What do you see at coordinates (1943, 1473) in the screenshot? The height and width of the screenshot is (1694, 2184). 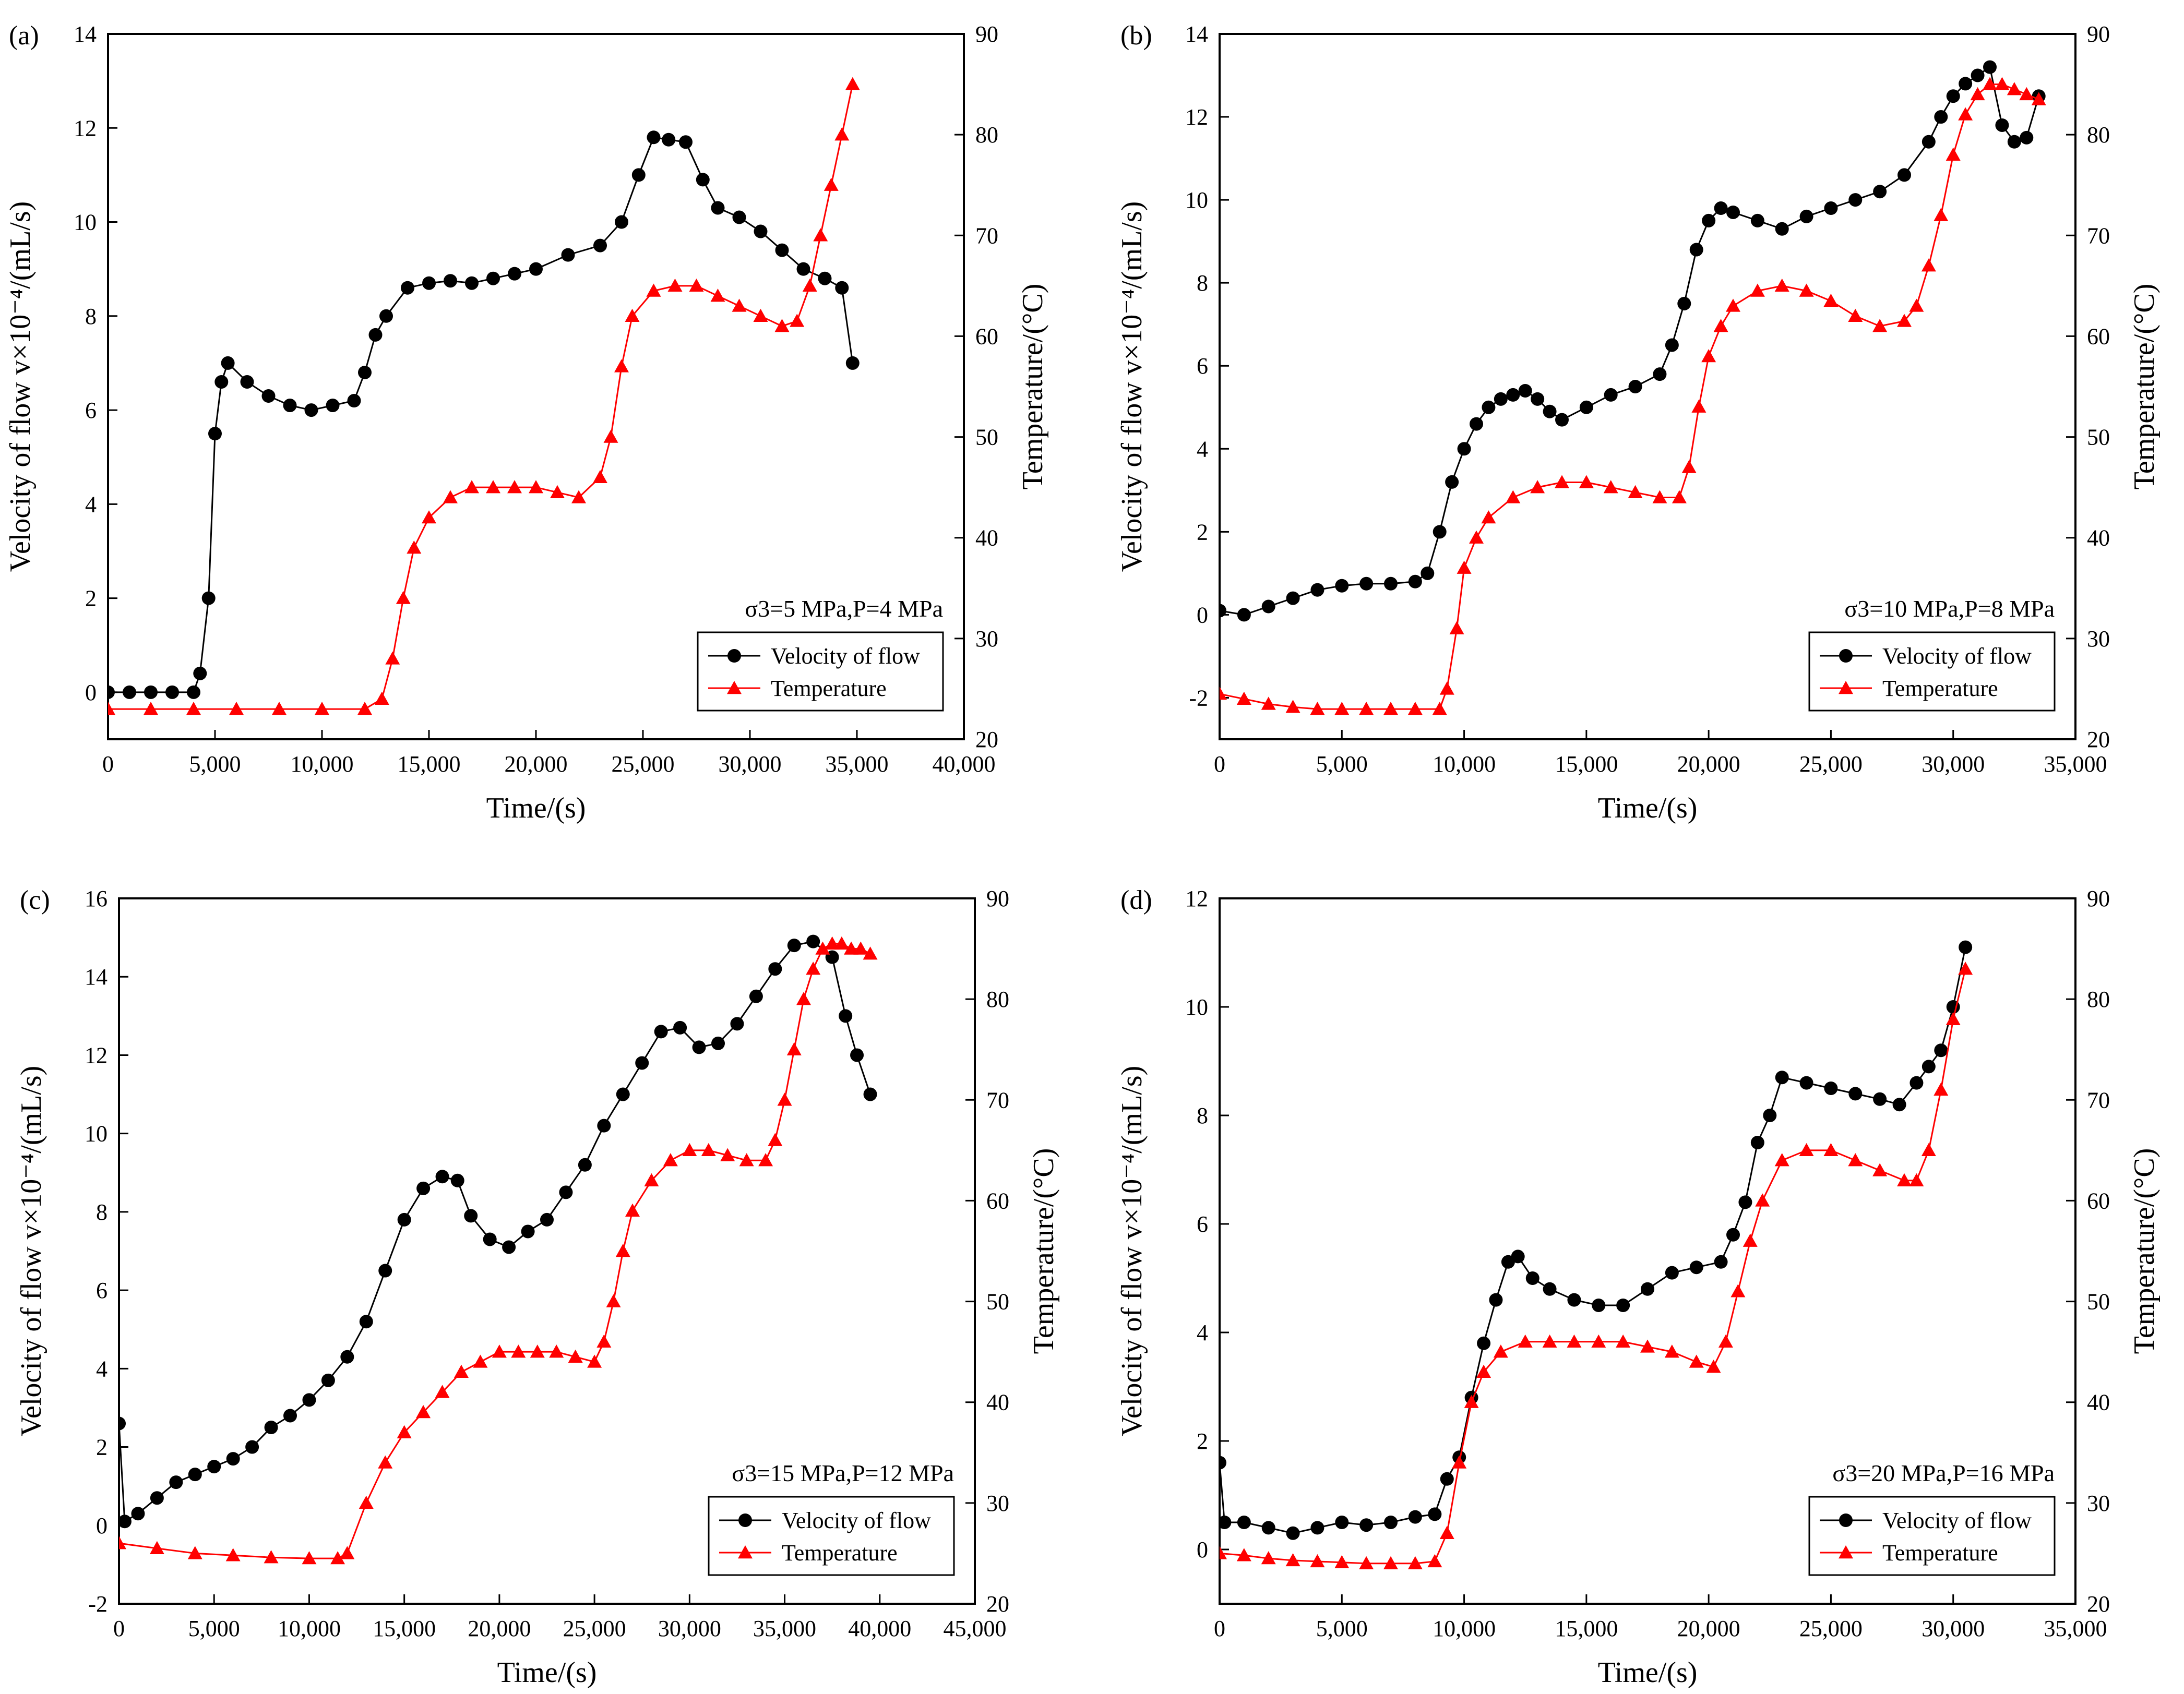 I see `condition-annotation: σ3=20 MPa,P=16 MPa` at bounding box center [1943, 1473].